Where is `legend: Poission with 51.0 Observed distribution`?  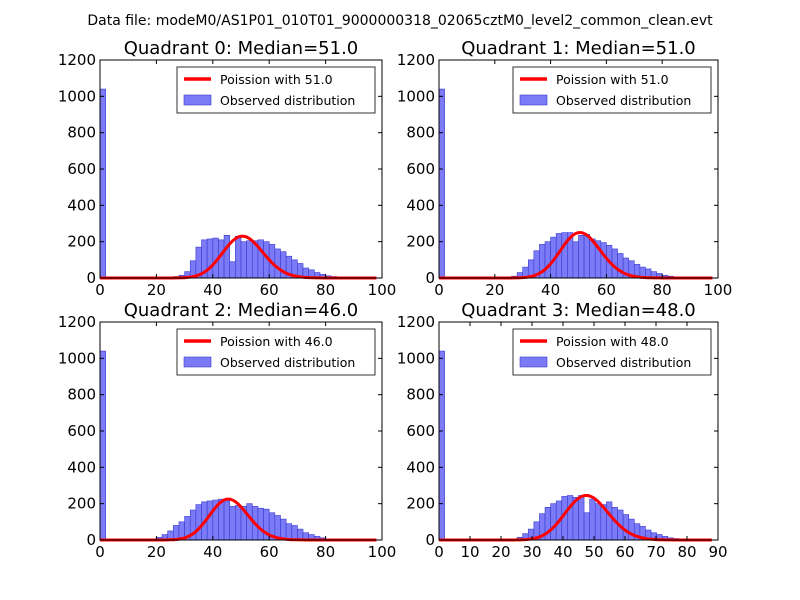
legend: Poission with 51.0 Observed distribution is located at coordinates (276, 90).